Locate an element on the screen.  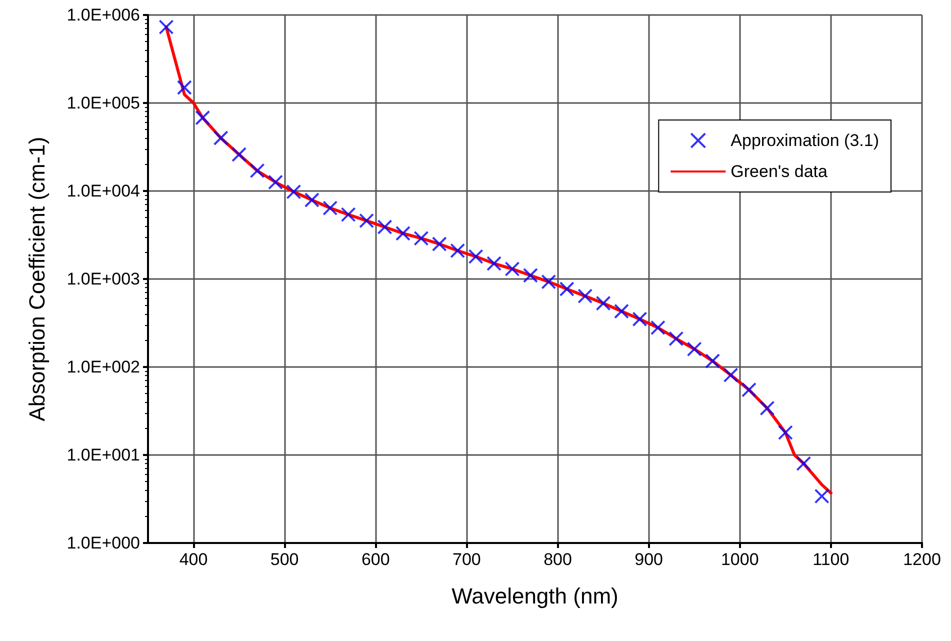
y-tick-label: 1.0E+005 is located at coordinates (103, 103).